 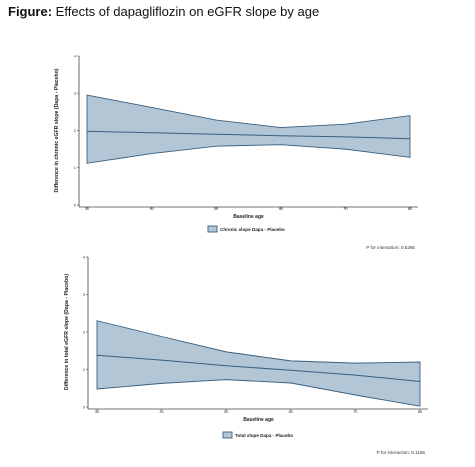 I want to click on p-interaction-label: P for interaction: 0.6265, so click(x=390, y=247).